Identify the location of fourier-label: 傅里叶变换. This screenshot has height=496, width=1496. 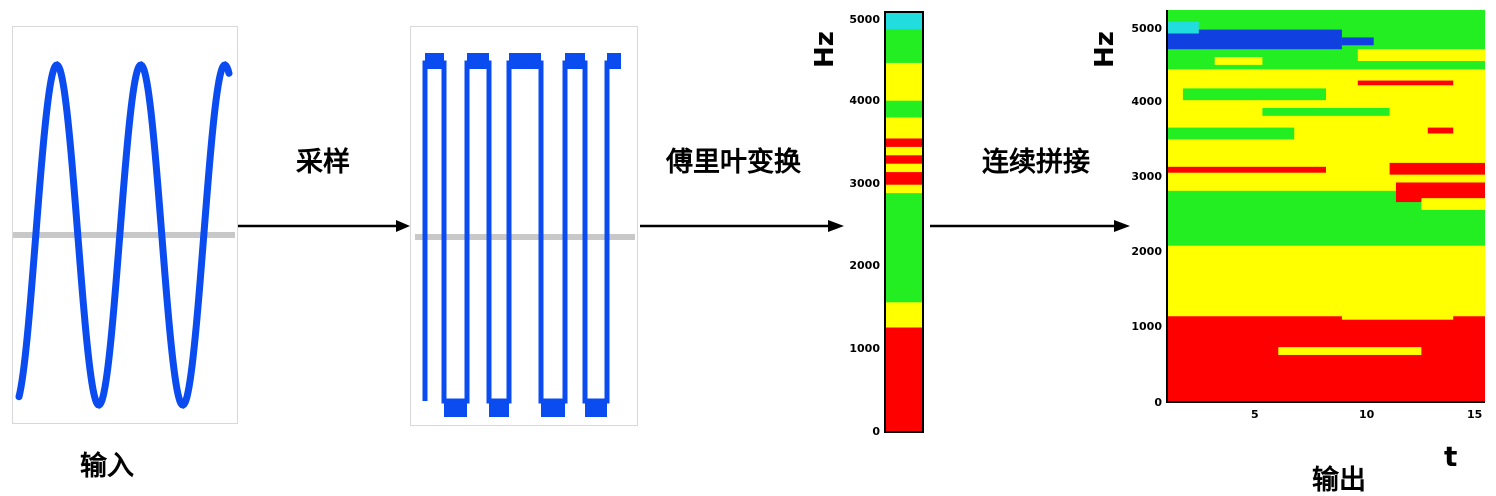
(733, 162).